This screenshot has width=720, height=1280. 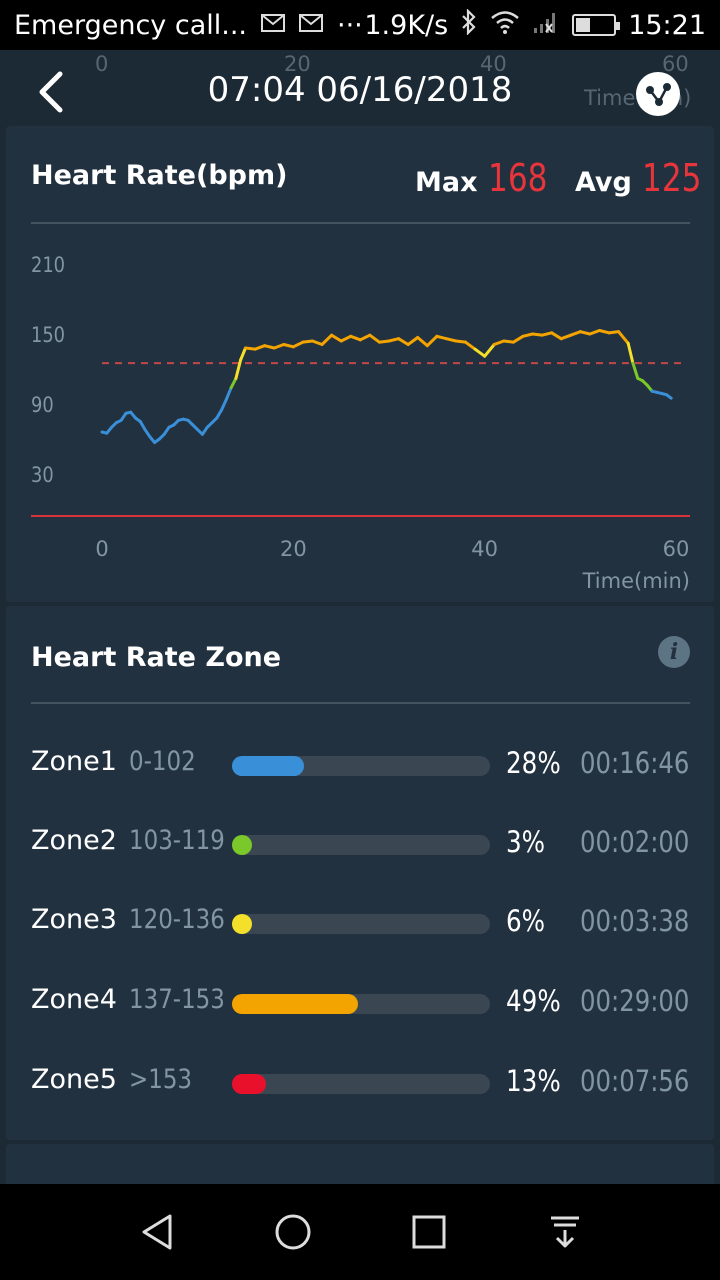 I want to click on zone-name: Zone5, so click(x=74, y=1079).